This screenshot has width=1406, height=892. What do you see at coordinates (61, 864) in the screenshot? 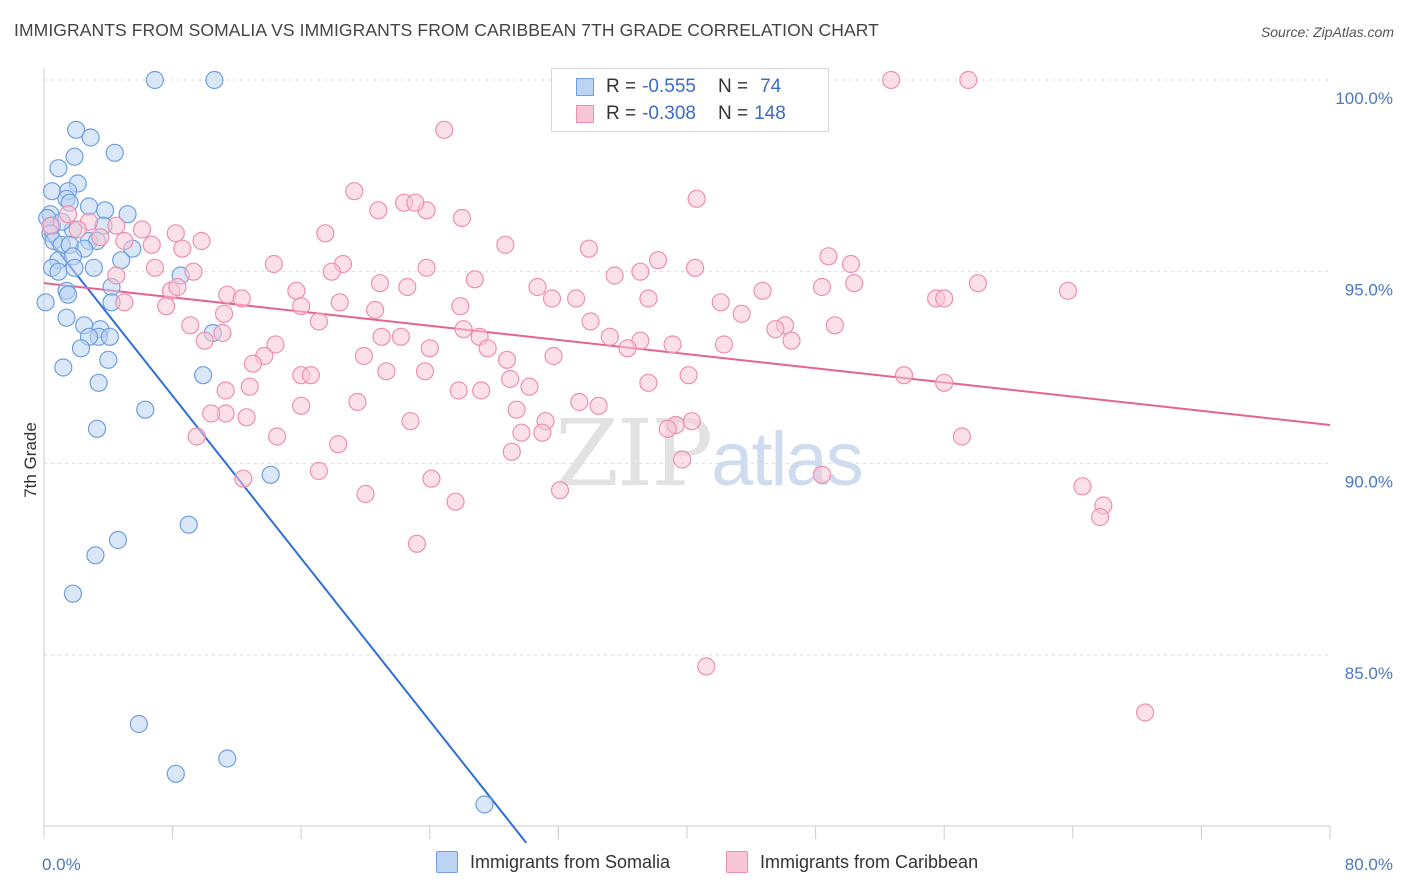
I see `x-tick-label: 0.0%` at bounding box center [61, 864].